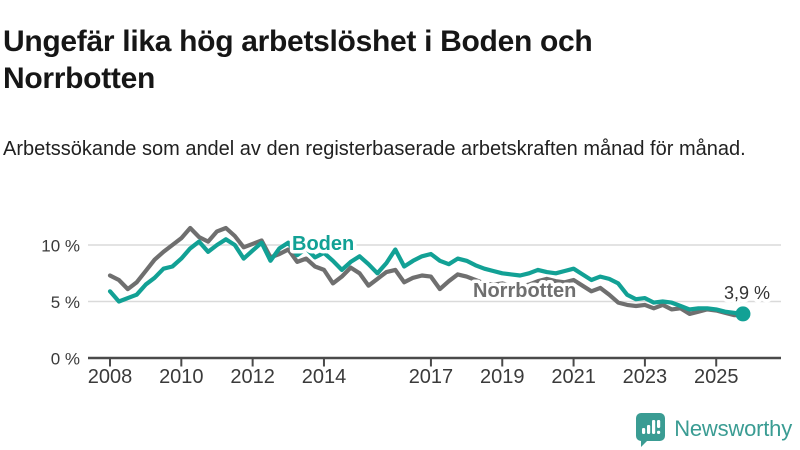 The width and height of the screenshot is (800, 450). Describe the element at coordinates (324, 377) in the screenshot. I see `x-tick-label: 2014` at that location.